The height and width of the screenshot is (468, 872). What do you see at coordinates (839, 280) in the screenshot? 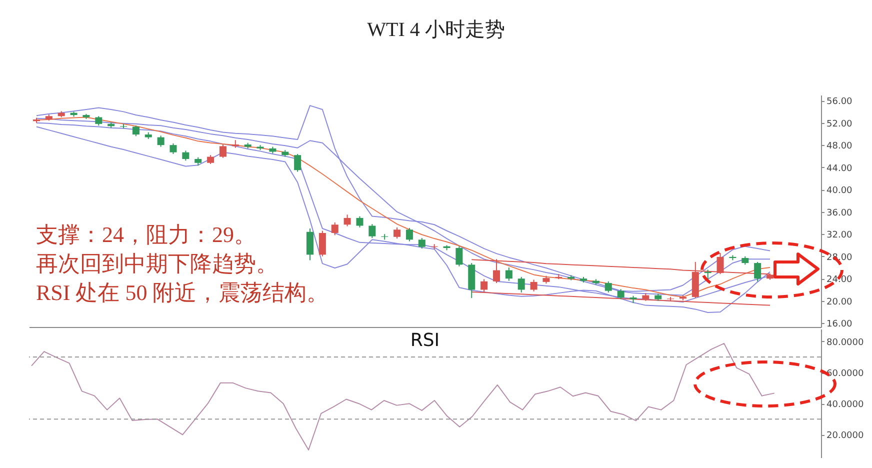
I see `y-tick-label: 24.00` at bounding box center [839, 280].